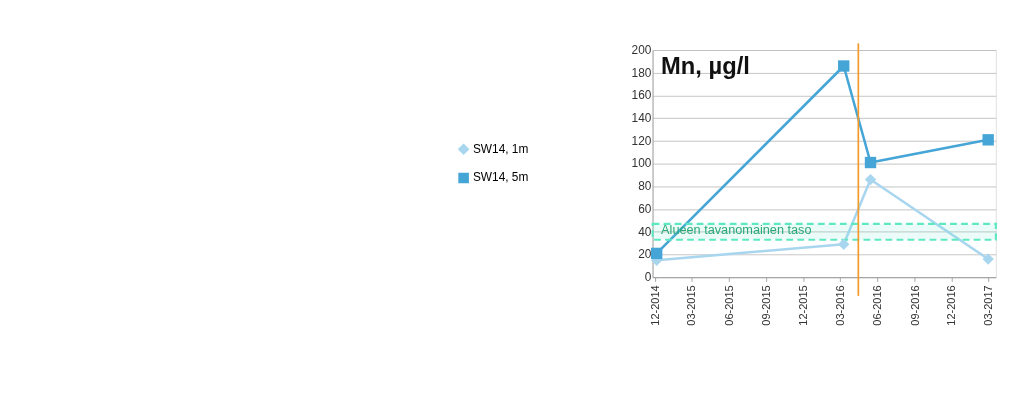 The height and width of the screenshot is (393, 1023). Describe the element at coordinates (839, 305) in the screenshot. I see `x-tick-label: 03-2016` at that location.